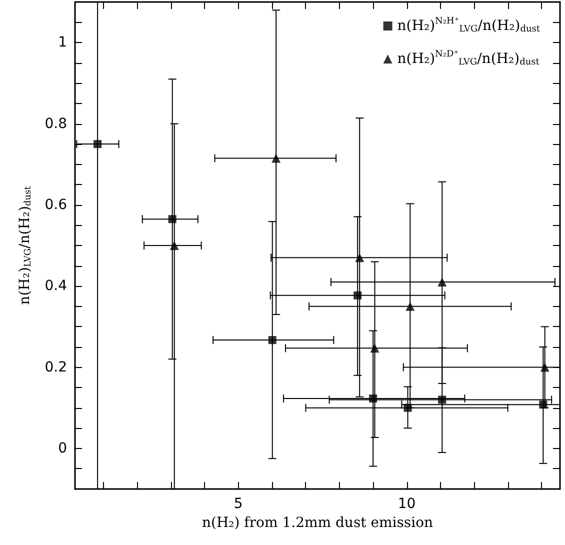  What do you see at coordinates (56, 204) in the screenshot?
I see `y-tick-label: 0.6` at bounding box center [56, 204].